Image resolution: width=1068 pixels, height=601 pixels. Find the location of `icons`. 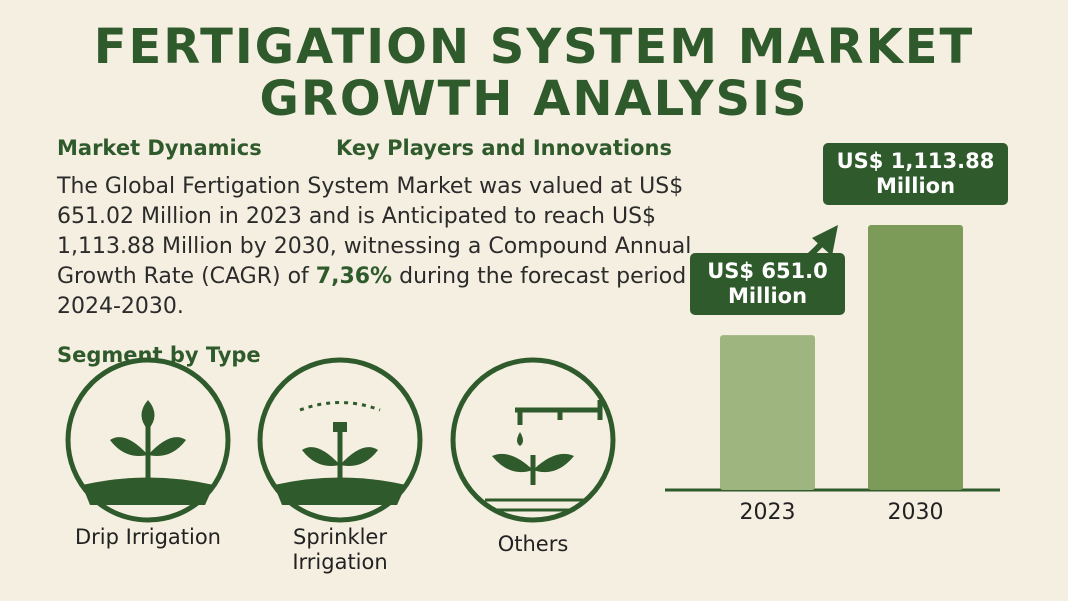

icons is located at coordinates (340, 440).